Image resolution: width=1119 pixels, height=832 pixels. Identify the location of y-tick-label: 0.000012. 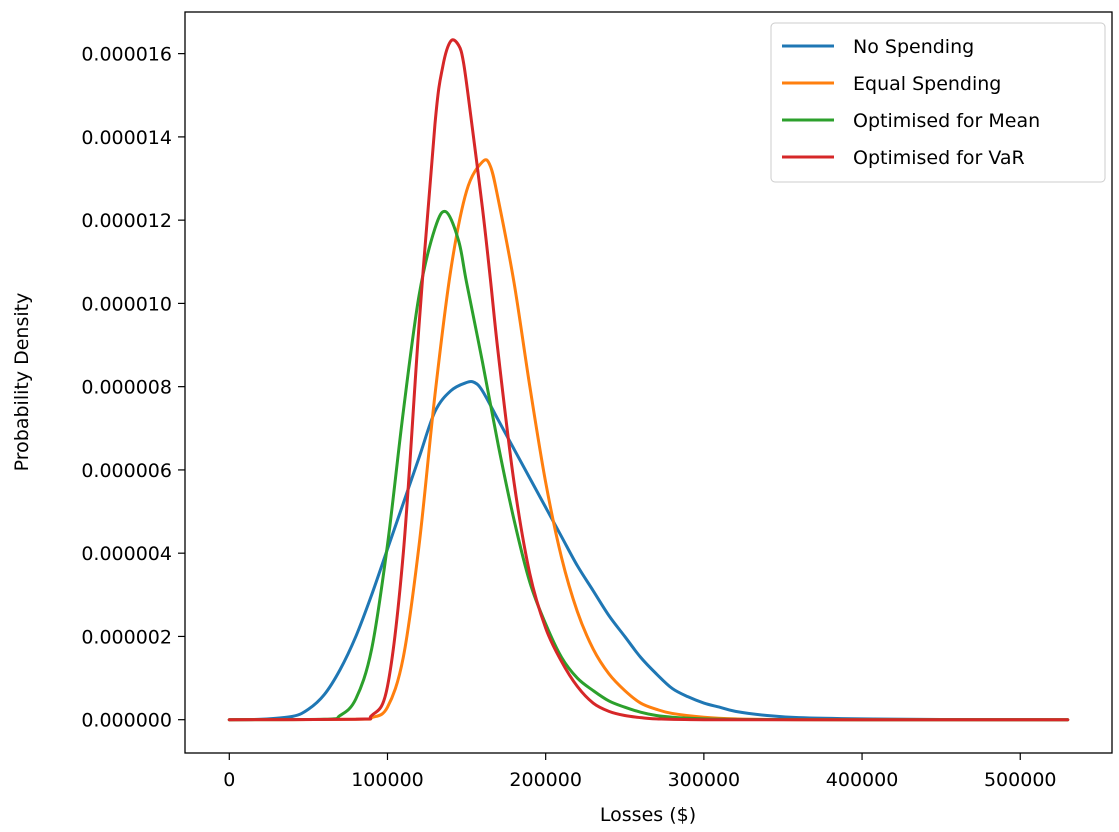
(126, 221).